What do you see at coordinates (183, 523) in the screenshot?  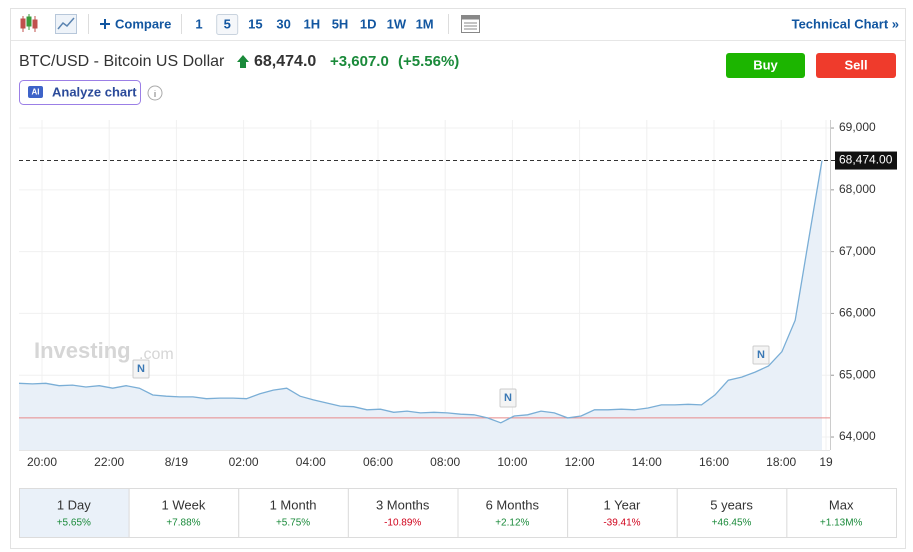 I see `period-change: +7.88%` at bounding box center [183, 523].